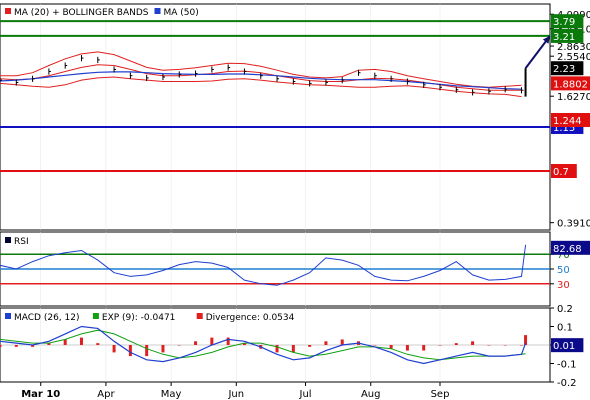  I want to click on legend-label: MACD (26, 12), so click(47, 318).